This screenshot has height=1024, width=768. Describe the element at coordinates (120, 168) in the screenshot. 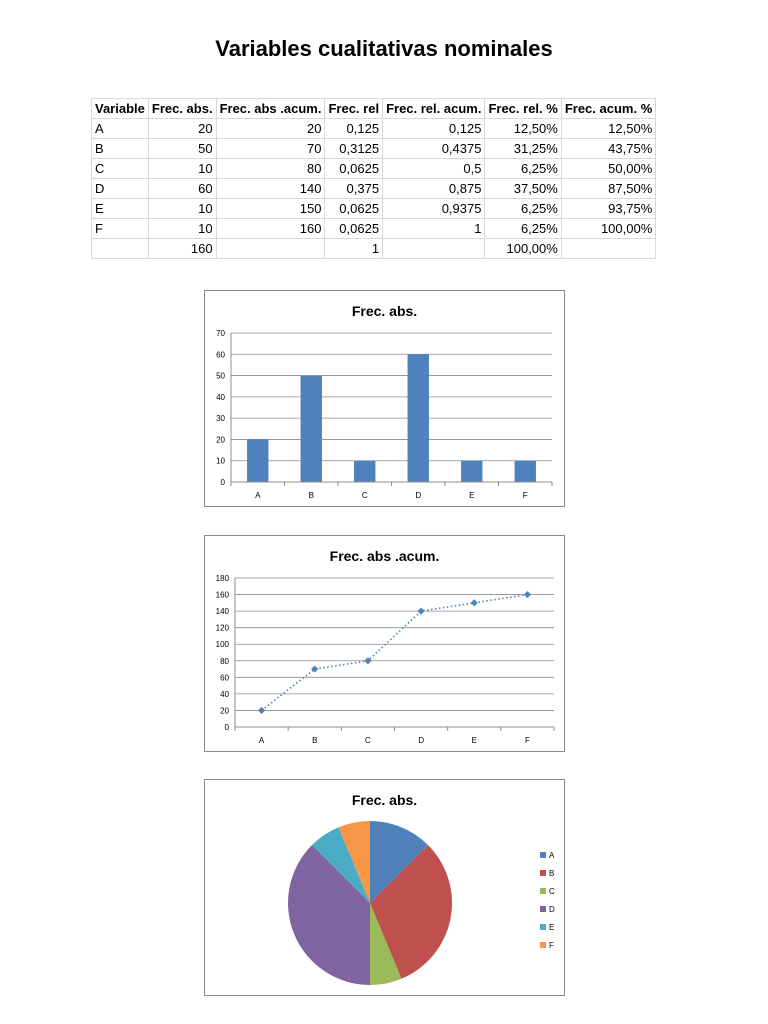

I see `table-cell: C` at that location.